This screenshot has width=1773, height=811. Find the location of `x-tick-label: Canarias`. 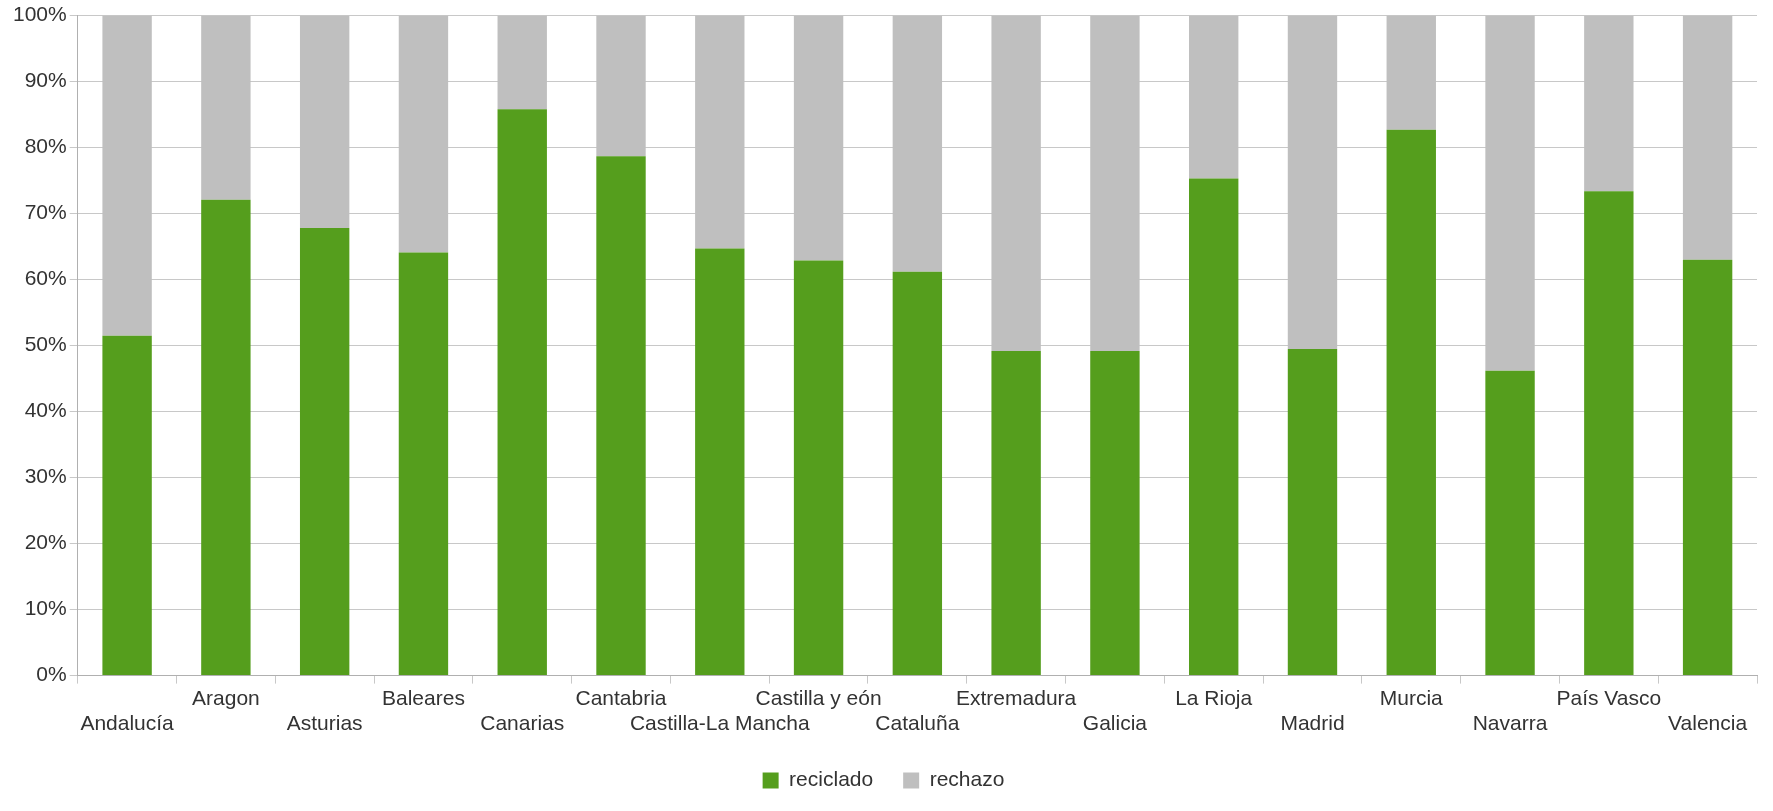

x-tick-label: Canarias is located at coordinates (522, 723).